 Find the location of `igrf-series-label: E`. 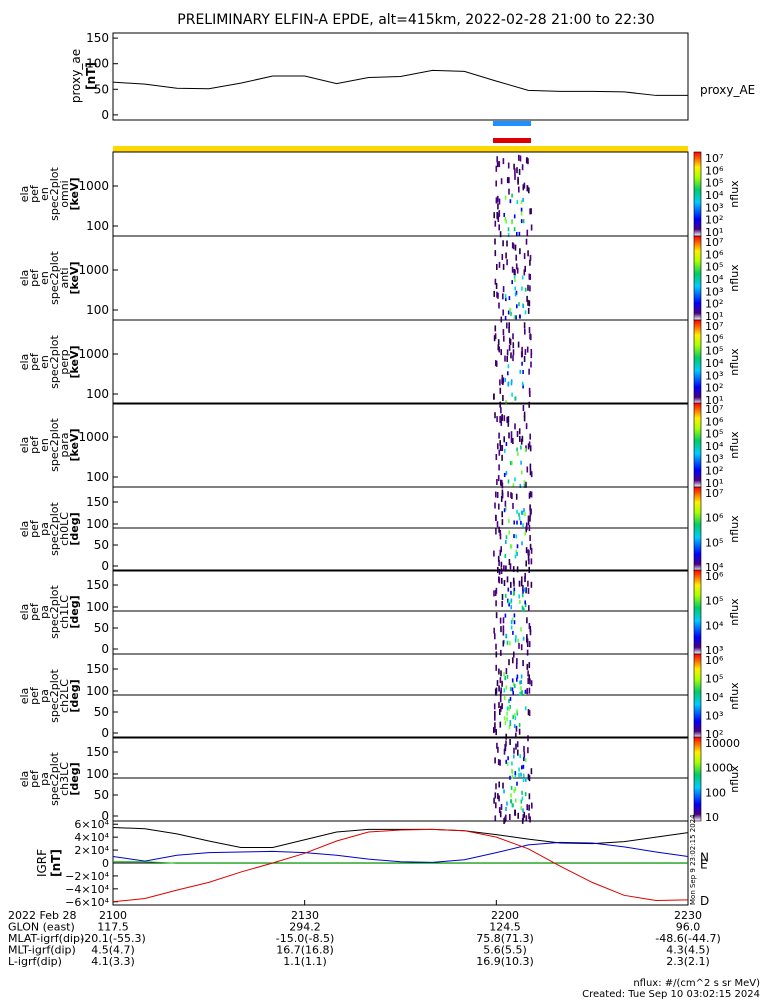

igrf-series-label: E is located at coordinates (704, 864).